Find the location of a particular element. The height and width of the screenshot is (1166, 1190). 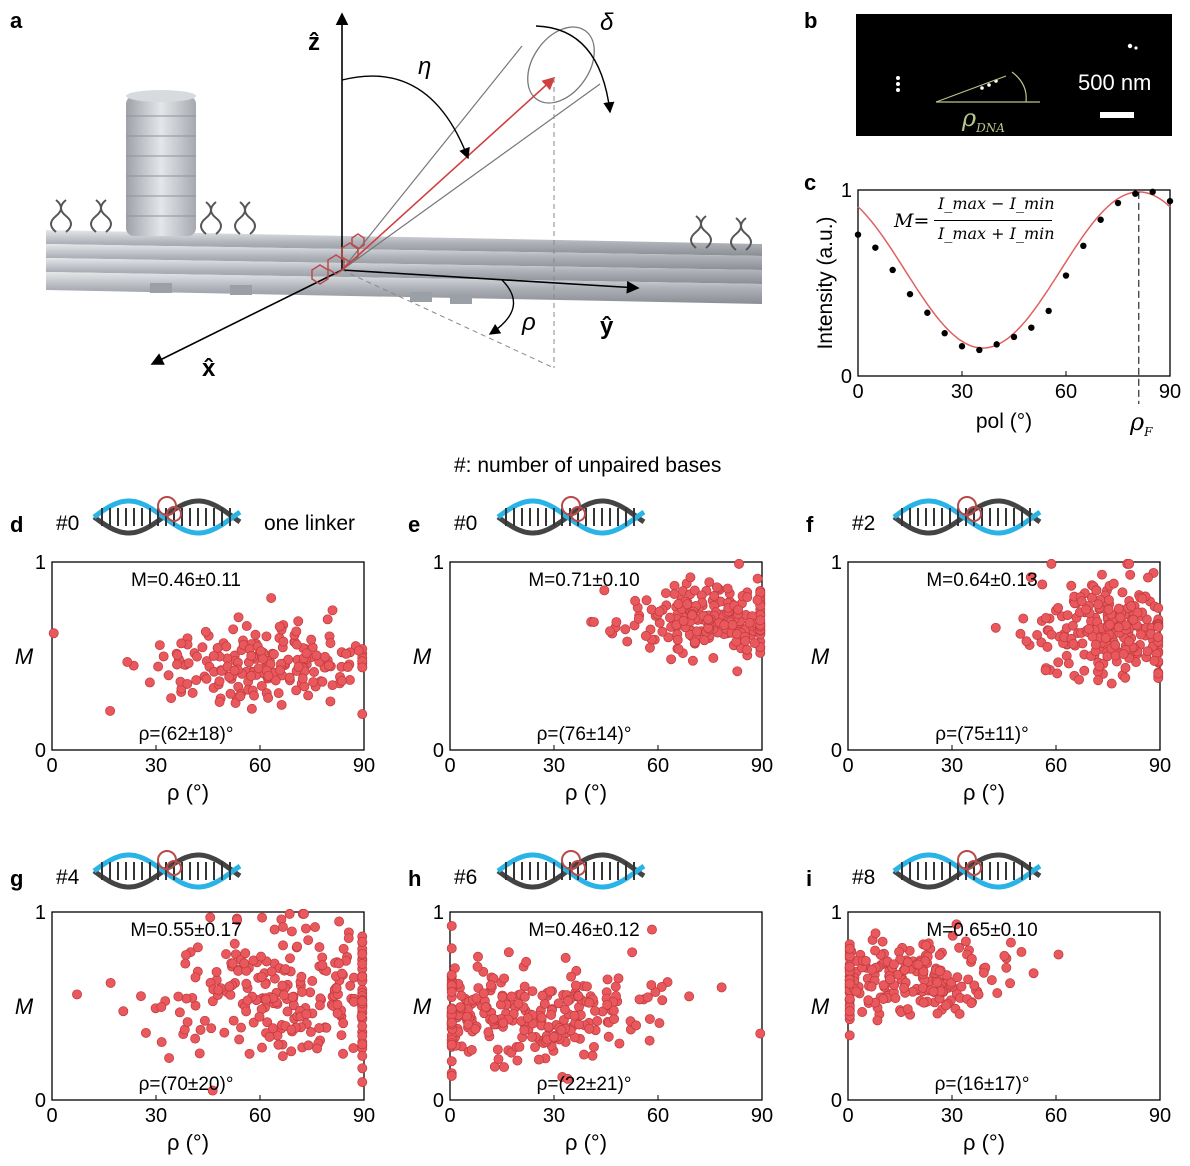

dye-ring is located at coordinates (578, 868).